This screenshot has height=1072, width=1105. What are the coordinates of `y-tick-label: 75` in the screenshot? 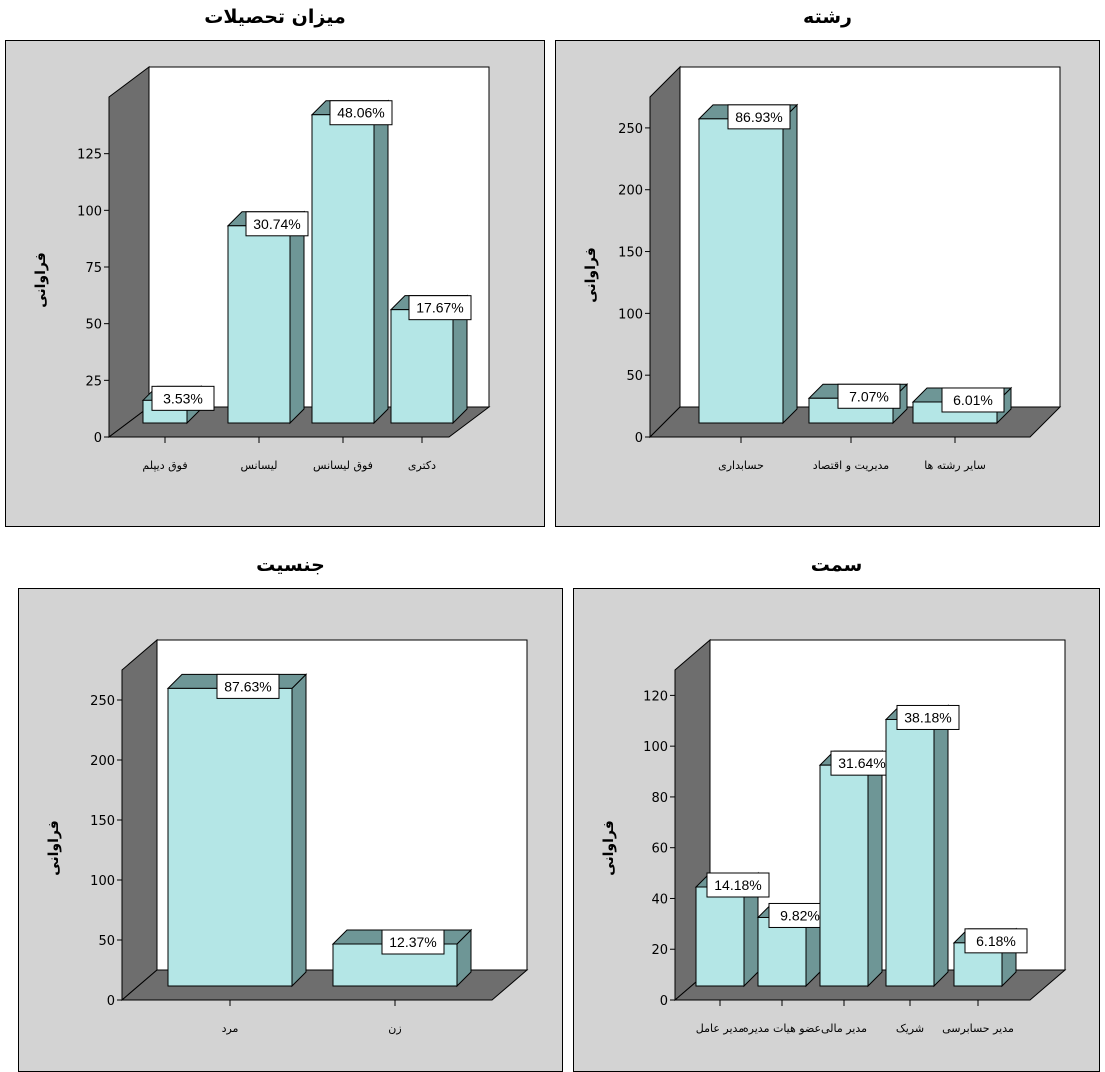 It's located at (93, 268).